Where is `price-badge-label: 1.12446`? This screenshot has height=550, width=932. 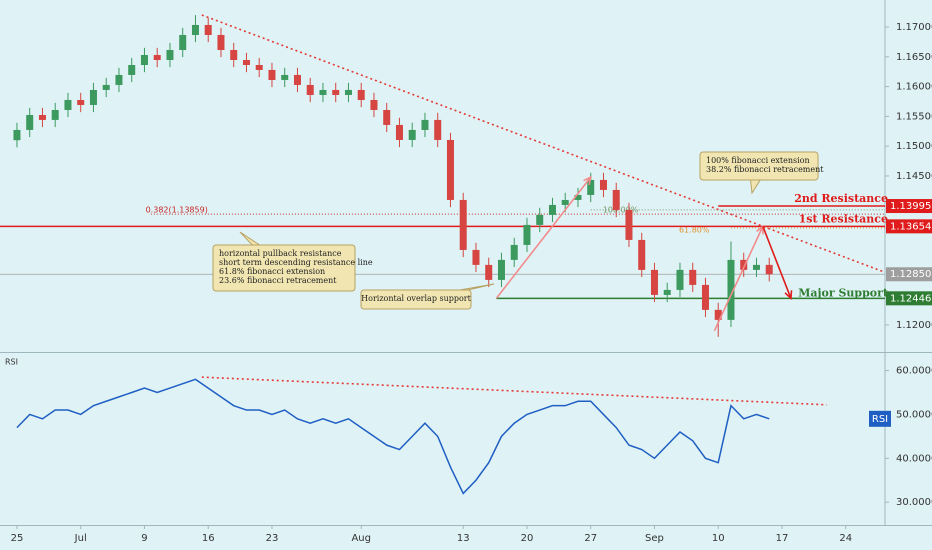
price-badge-label: 1.12446 is located at coordinates (910, 298).